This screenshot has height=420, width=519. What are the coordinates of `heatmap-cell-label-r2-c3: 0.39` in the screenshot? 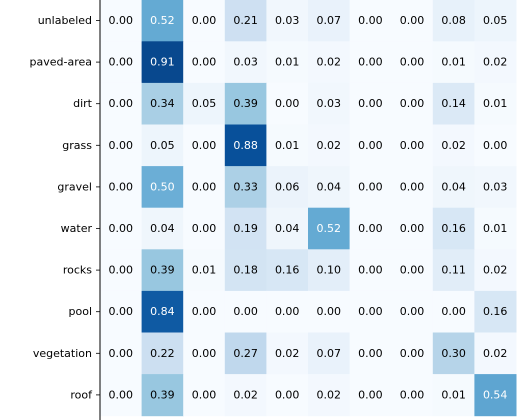 It's located at (245, 103).